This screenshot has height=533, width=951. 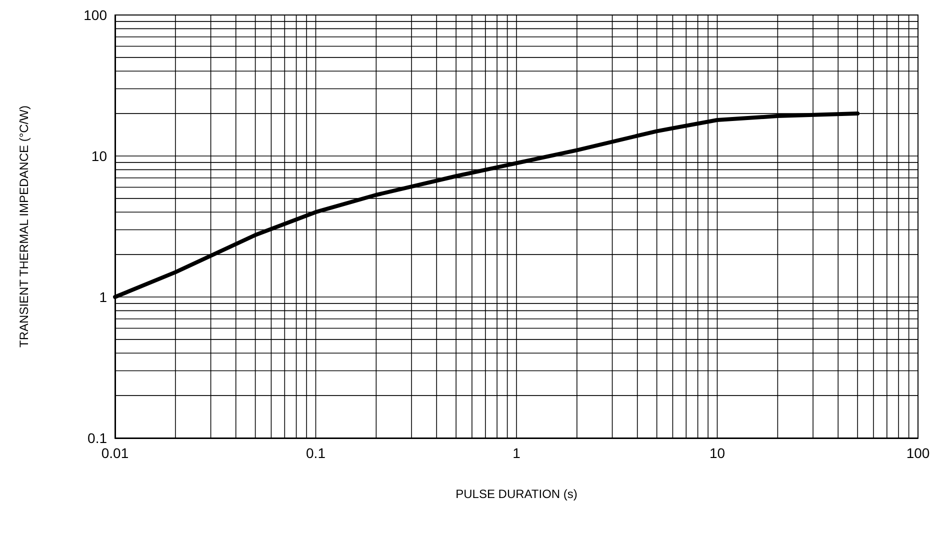 What do you see at coordinates (517, 494) in the screenshot?
I see `x-axis-title: PULSE DURATION (s)` at bounding box center [517, 494].